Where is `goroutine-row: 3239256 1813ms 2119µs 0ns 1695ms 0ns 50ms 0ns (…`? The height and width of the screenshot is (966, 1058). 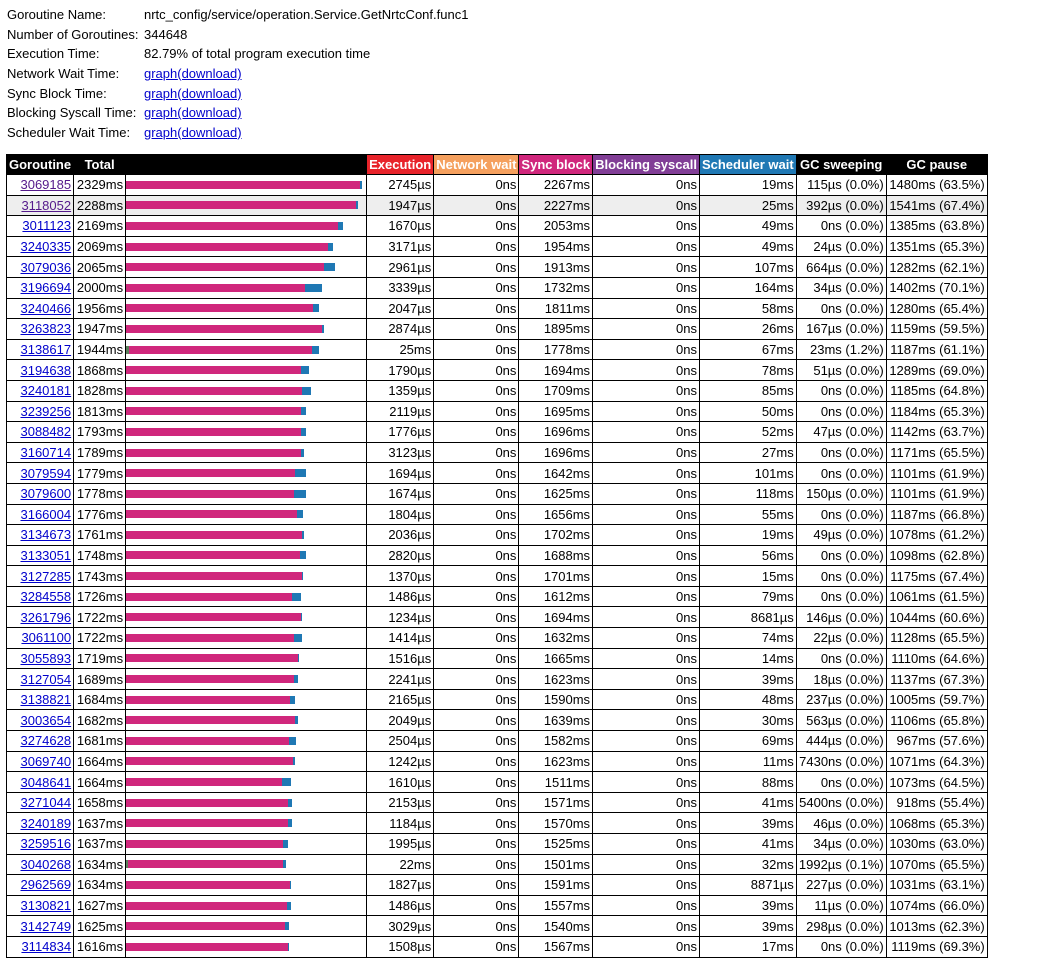 goroutine-row: 3239256 1813ms 2119µs 0ns 1695ms 0ns 50ms 0ns (… is located at coordinates (496, 411).